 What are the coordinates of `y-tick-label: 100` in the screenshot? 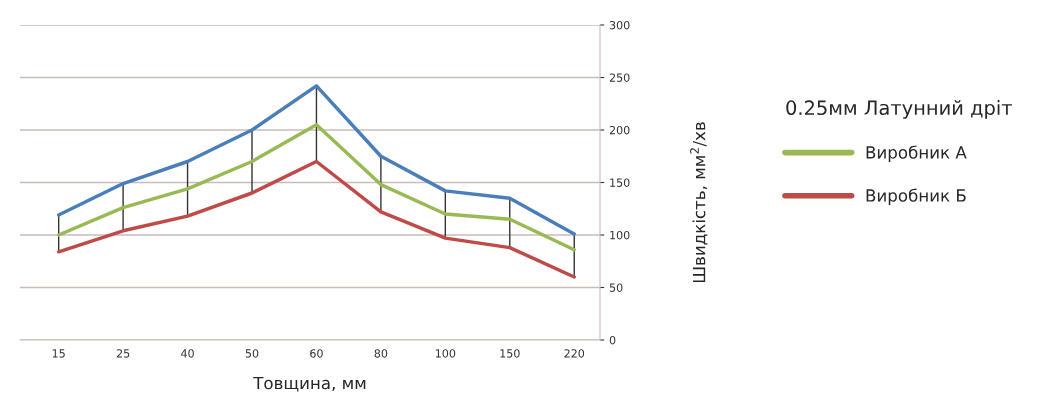 It's located at (620, 235).